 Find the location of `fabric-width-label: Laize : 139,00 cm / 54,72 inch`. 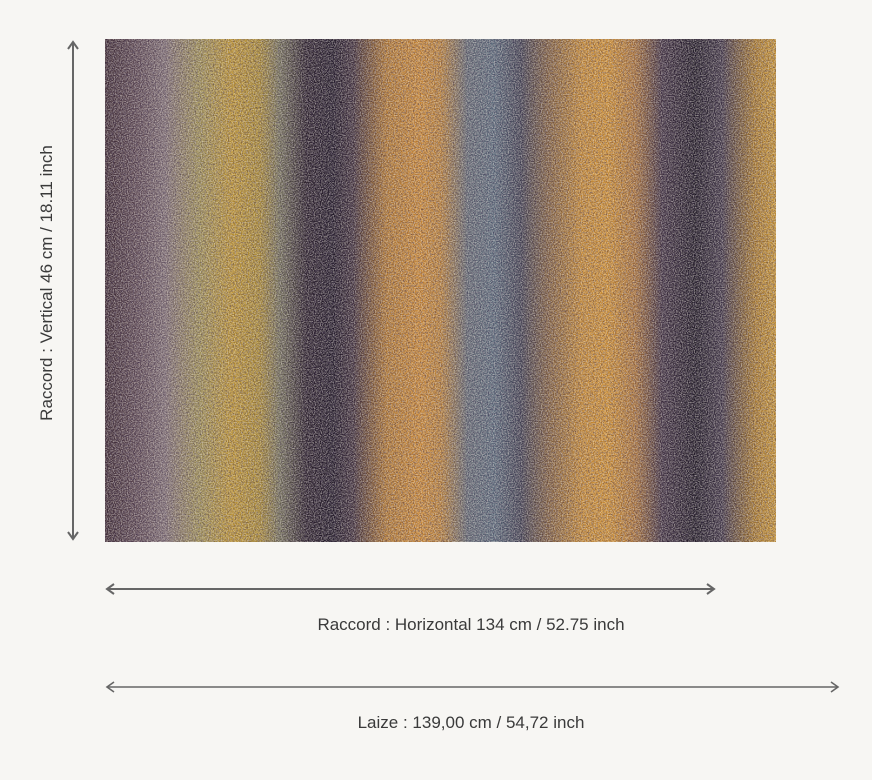

fabric-width-label: Laize : 139,00 cm / 54,72 inch is located at coordinates (471, 722).